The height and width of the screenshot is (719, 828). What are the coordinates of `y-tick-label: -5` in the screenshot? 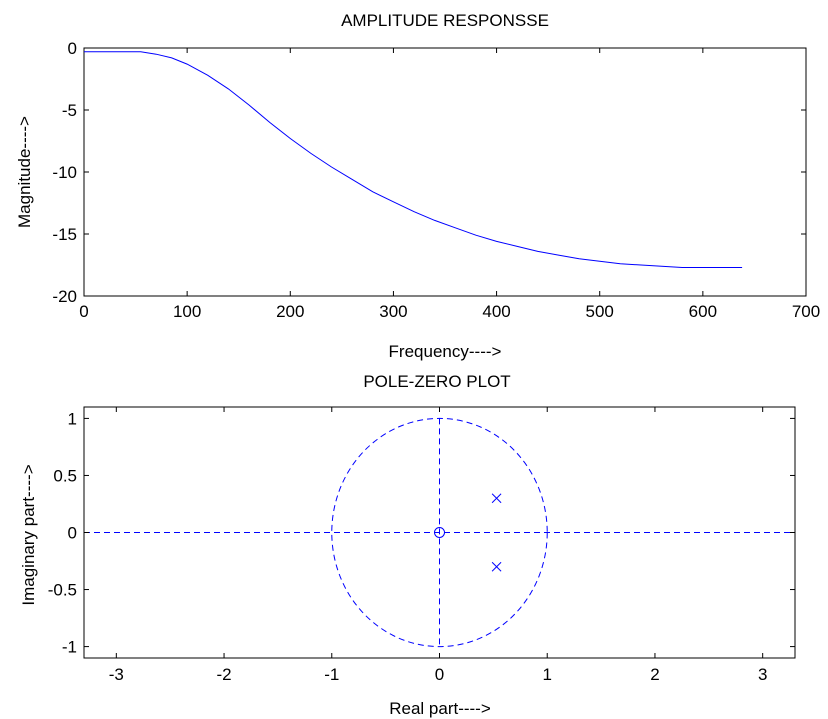 It's located at (69, 110).